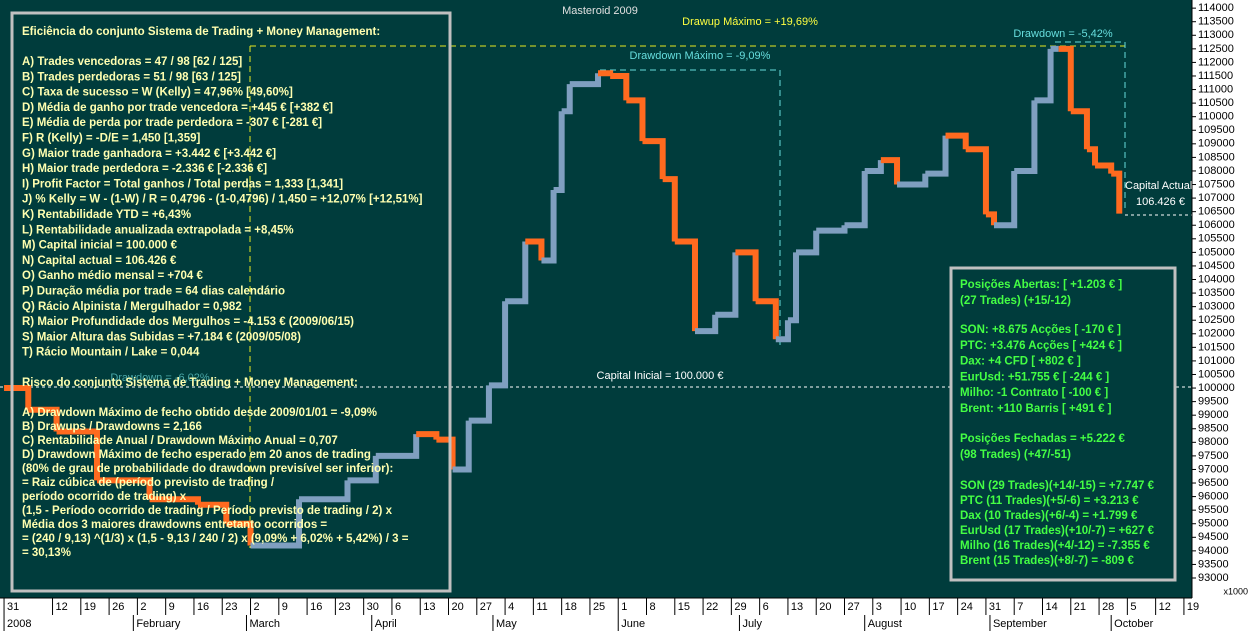  I want to click on x-tick-label: 12, so click(62, 607).